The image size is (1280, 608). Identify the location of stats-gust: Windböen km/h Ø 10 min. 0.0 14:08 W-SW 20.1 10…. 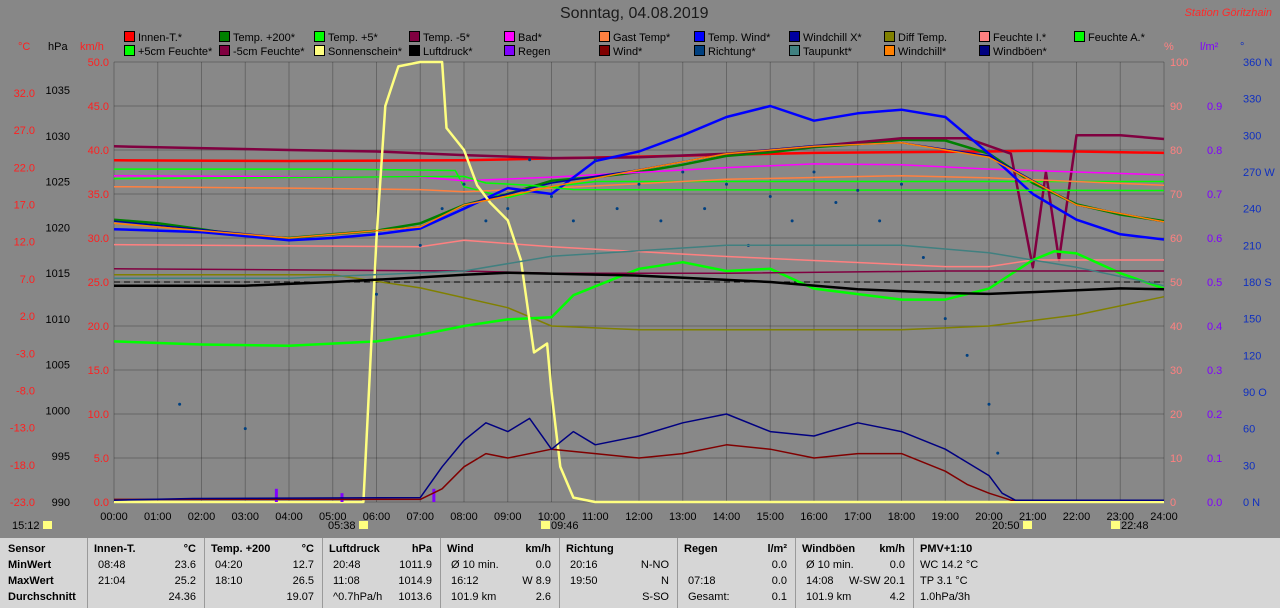
(855, 573).